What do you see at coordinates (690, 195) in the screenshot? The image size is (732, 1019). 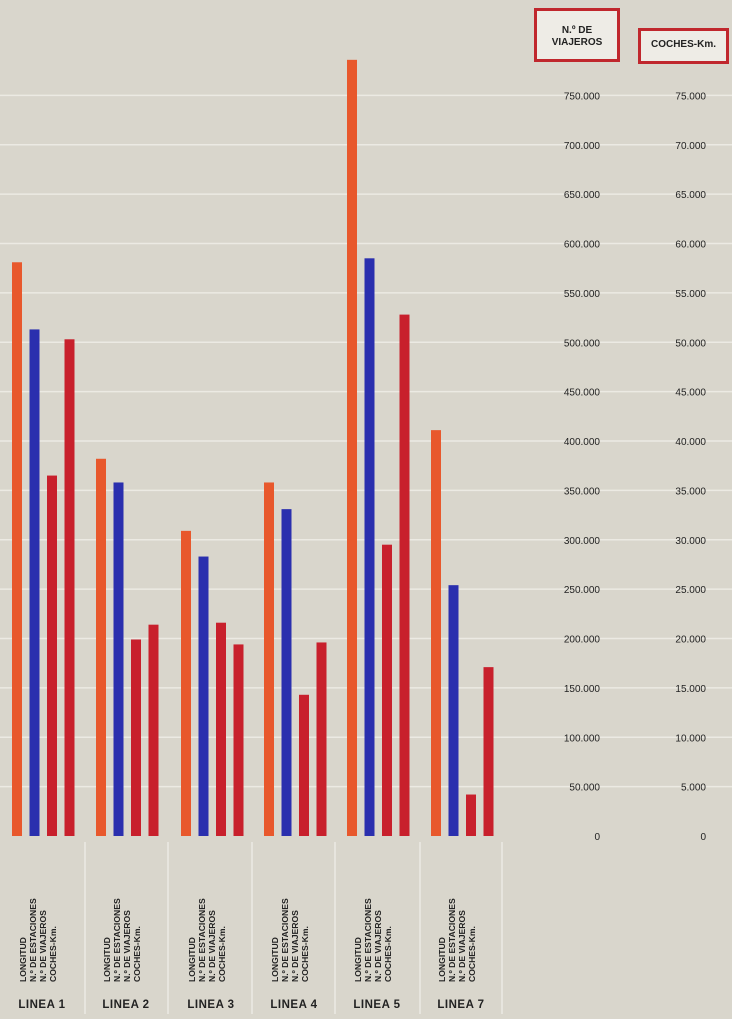 I see `right-axis-tick-label: 65.000` at bounding box center [690, 195].